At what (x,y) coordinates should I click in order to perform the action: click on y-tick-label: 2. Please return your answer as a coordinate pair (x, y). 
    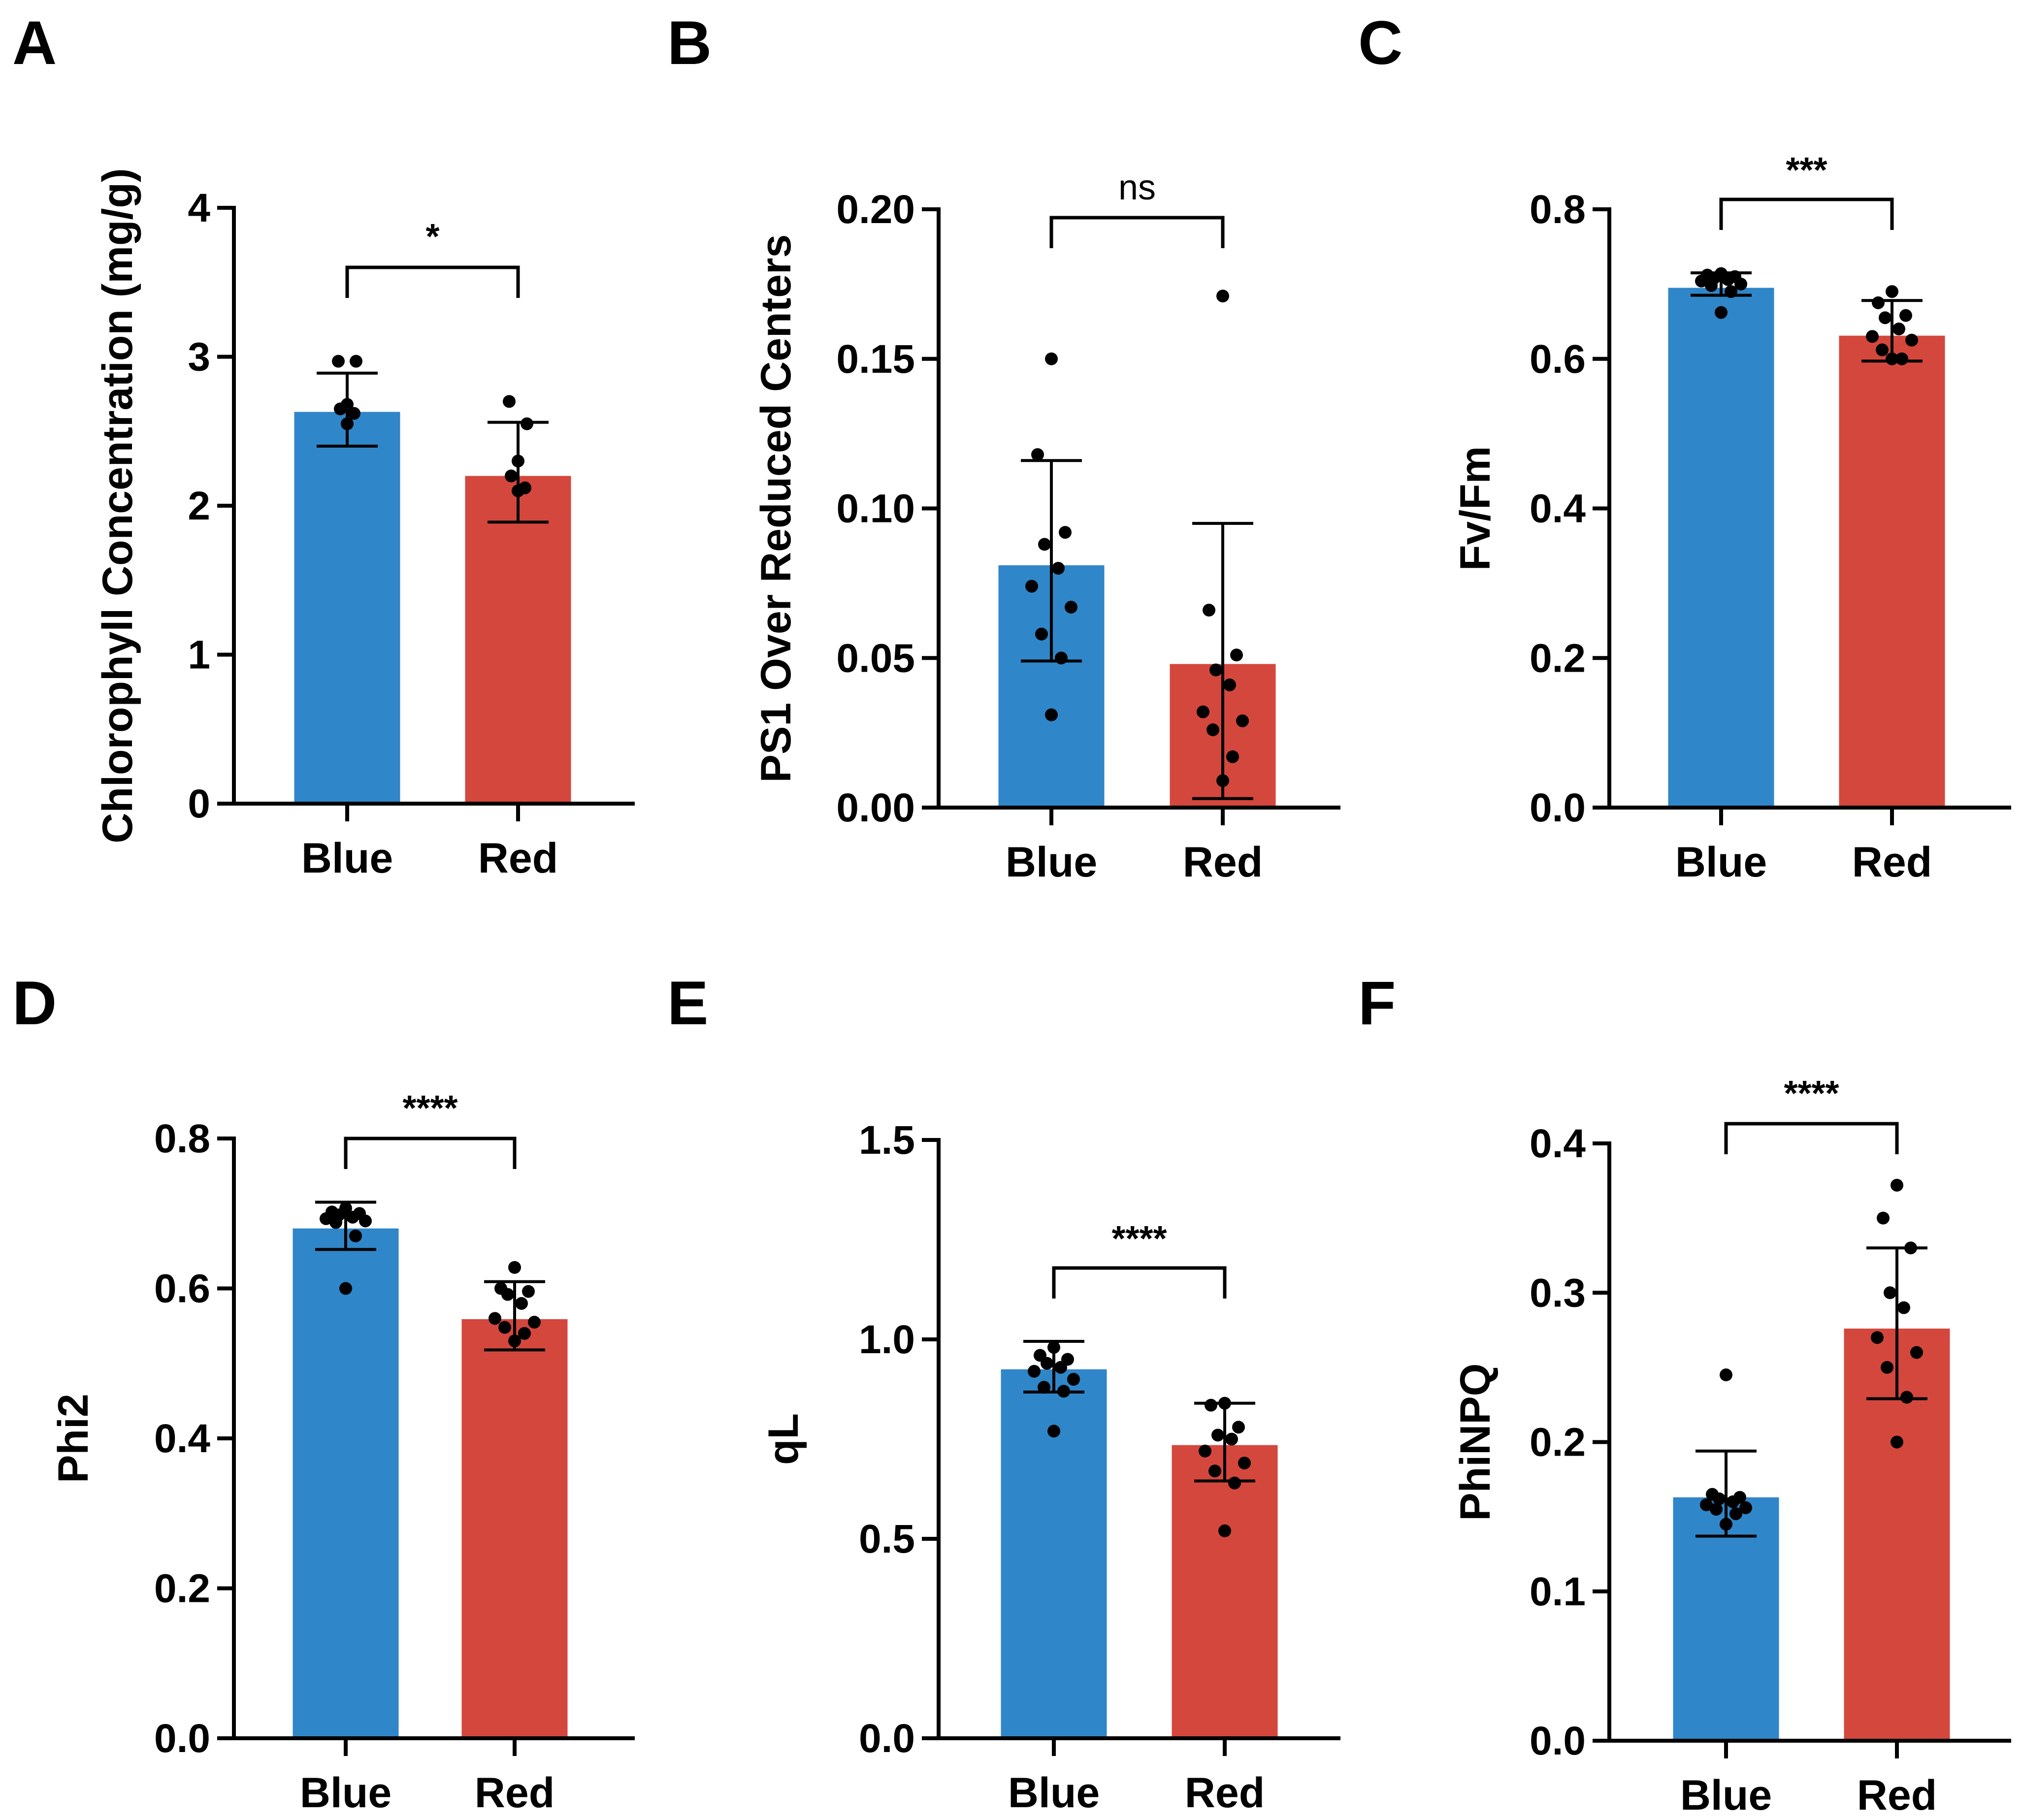
    Looking at the image, I should click on (199, 506).